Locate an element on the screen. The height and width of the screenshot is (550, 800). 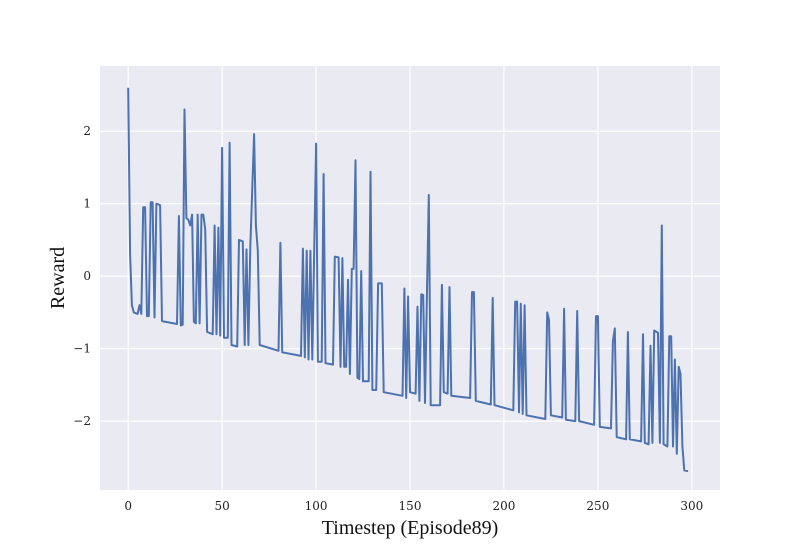
x-tick-label: 0 is located at coordinates (128, 506).